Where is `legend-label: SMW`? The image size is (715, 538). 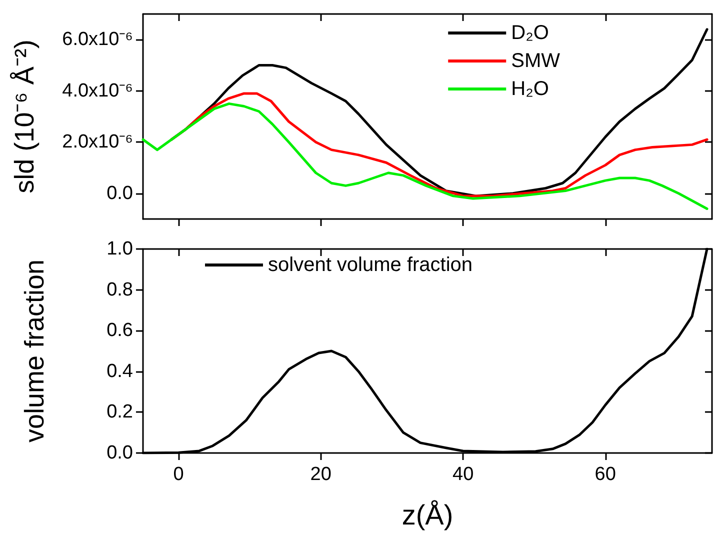
legend-label: SMW is located at coordinates (535, 61).